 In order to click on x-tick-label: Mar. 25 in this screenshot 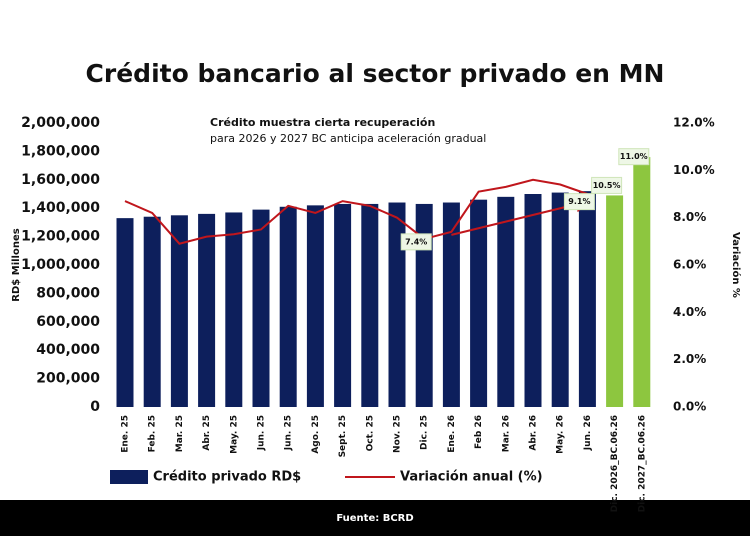, I will do `click(180, 433)`.